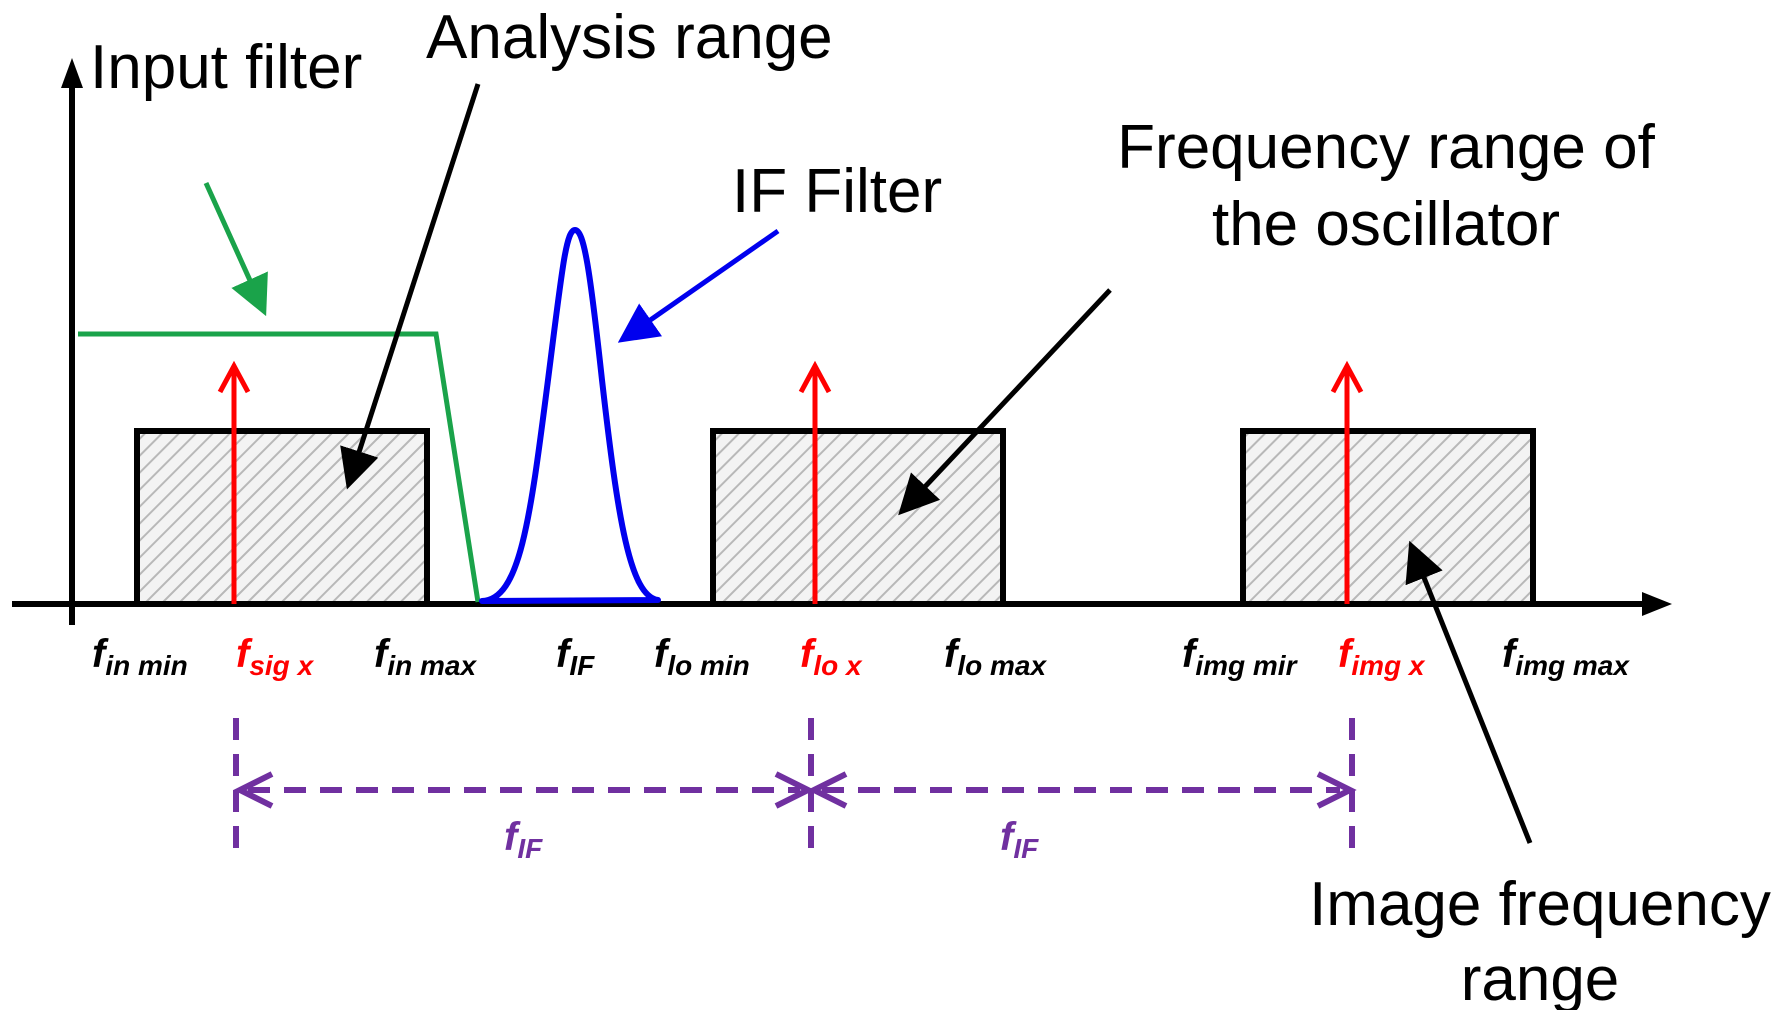 Image resolution: width=1788 pixels, height=1010 pixels. I want to click on image-range-label-line1: Image frequency, so click(1540, 904).